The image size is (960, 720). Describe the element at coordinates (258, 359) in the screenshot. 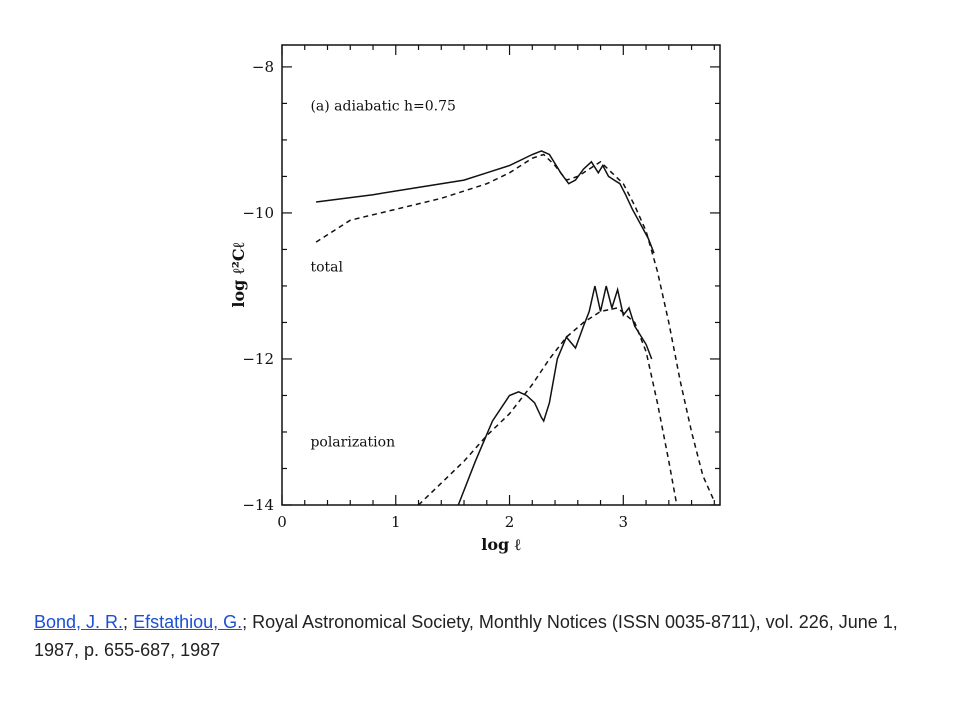

I see `y-tick-label: −12` at that location.